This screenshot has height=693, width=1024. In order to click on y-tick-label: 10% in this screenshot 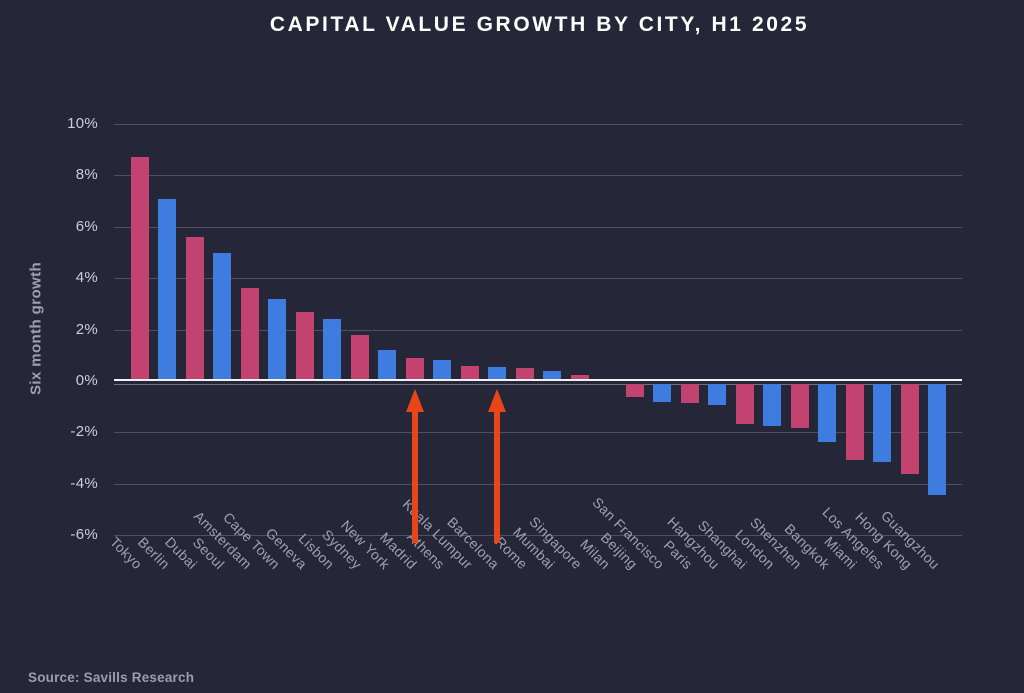, I will do `click(82, 123)`.